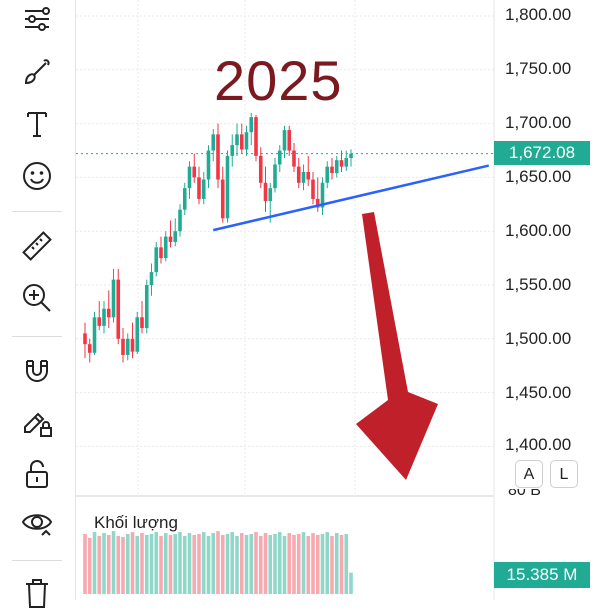 The image size is (600, 612). What do you see at coordinates (542, 575) in the screenshot?
I see `volume-last-label: 15.385 M` at bounding box center [542, 575].